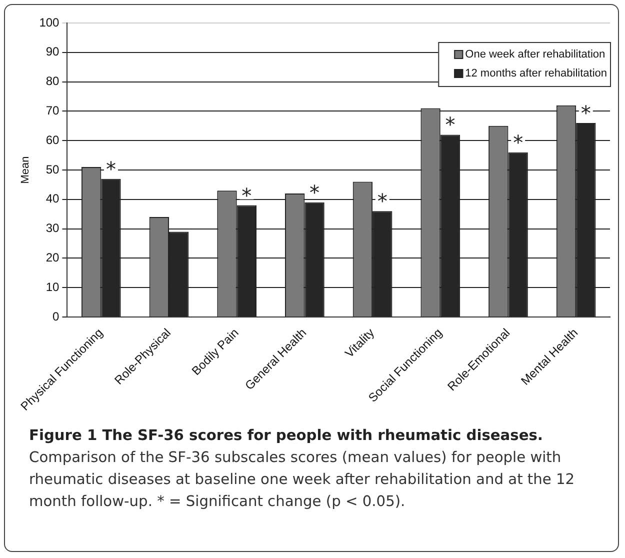  What do you see at coordinates (56, 316) in the screenshot?
I see `y-tick-label: 0` at bounding box center [56, 316].